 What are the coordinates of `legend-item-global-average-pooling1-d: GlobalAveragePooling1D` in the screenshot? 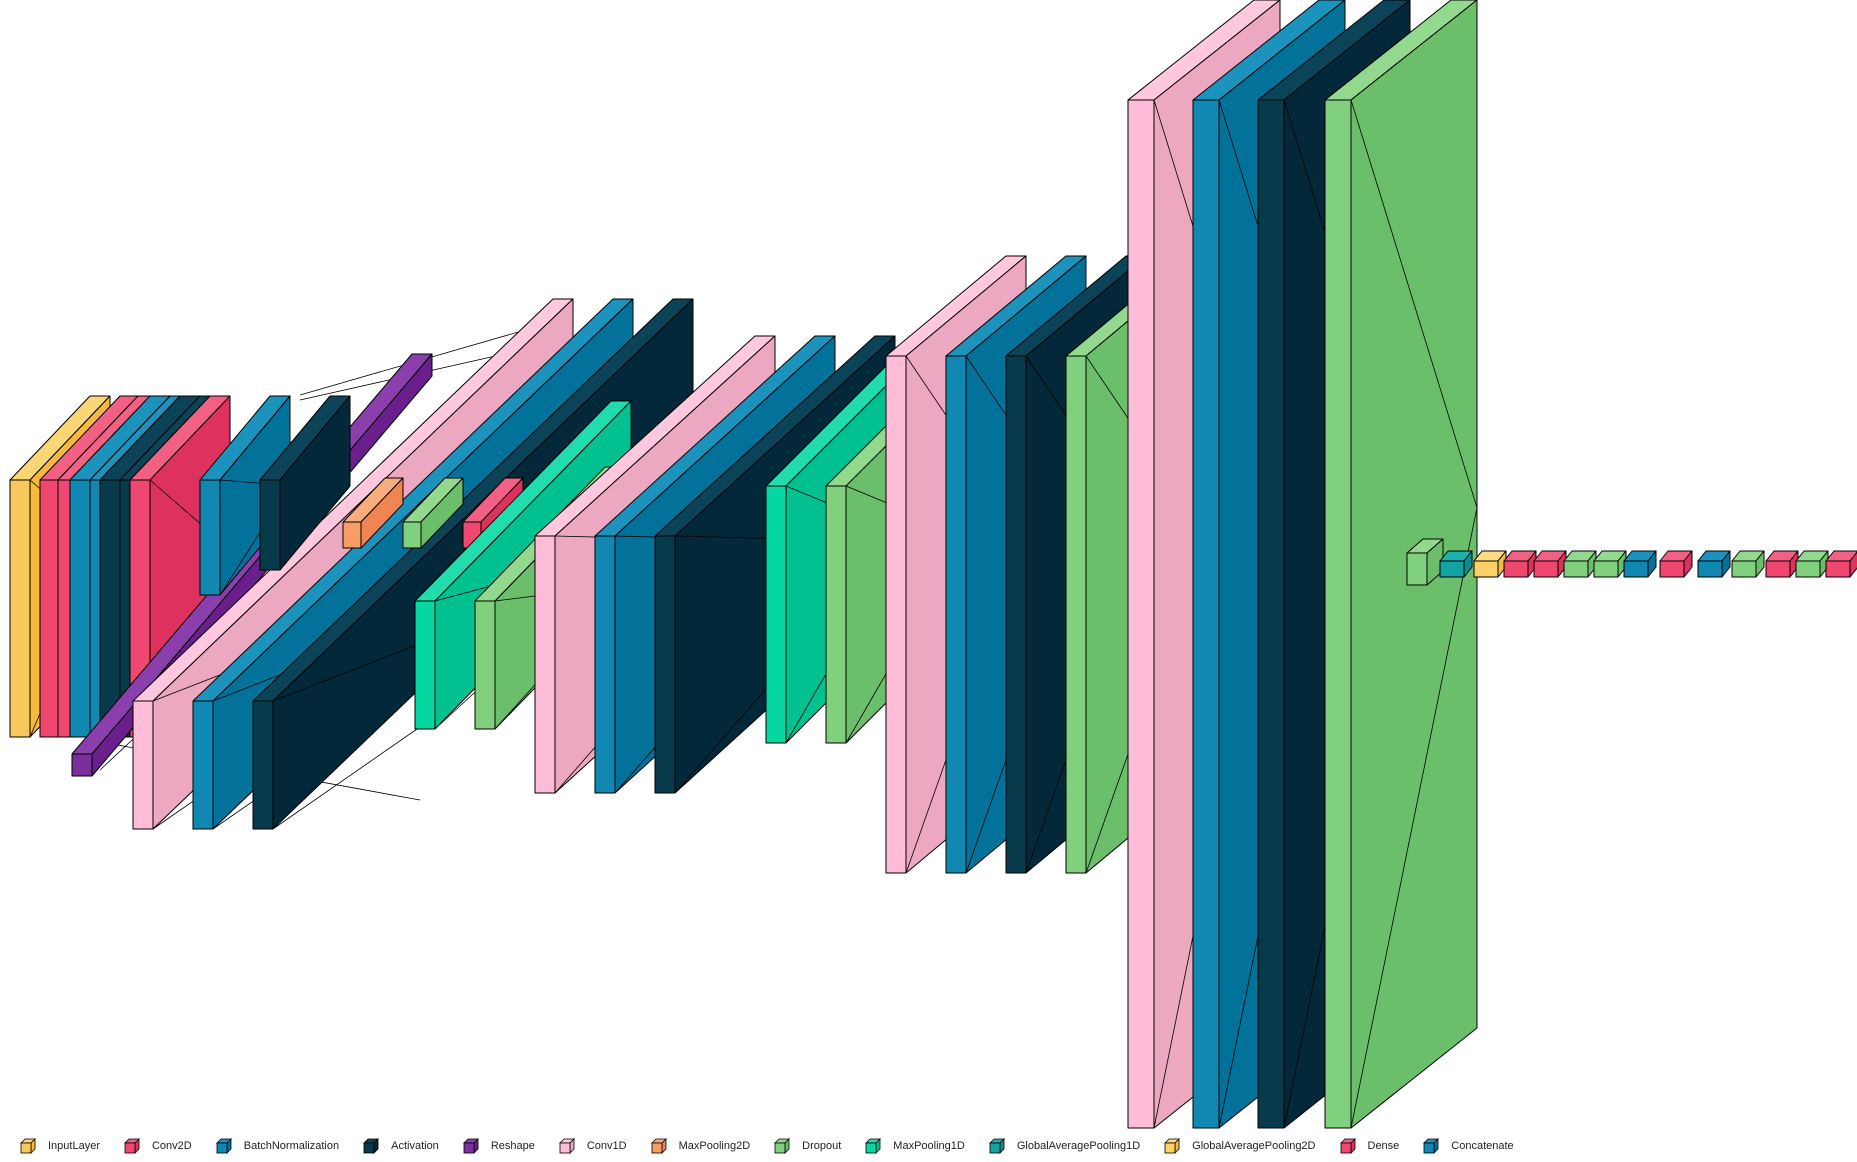 It's located at (1064, 1146).